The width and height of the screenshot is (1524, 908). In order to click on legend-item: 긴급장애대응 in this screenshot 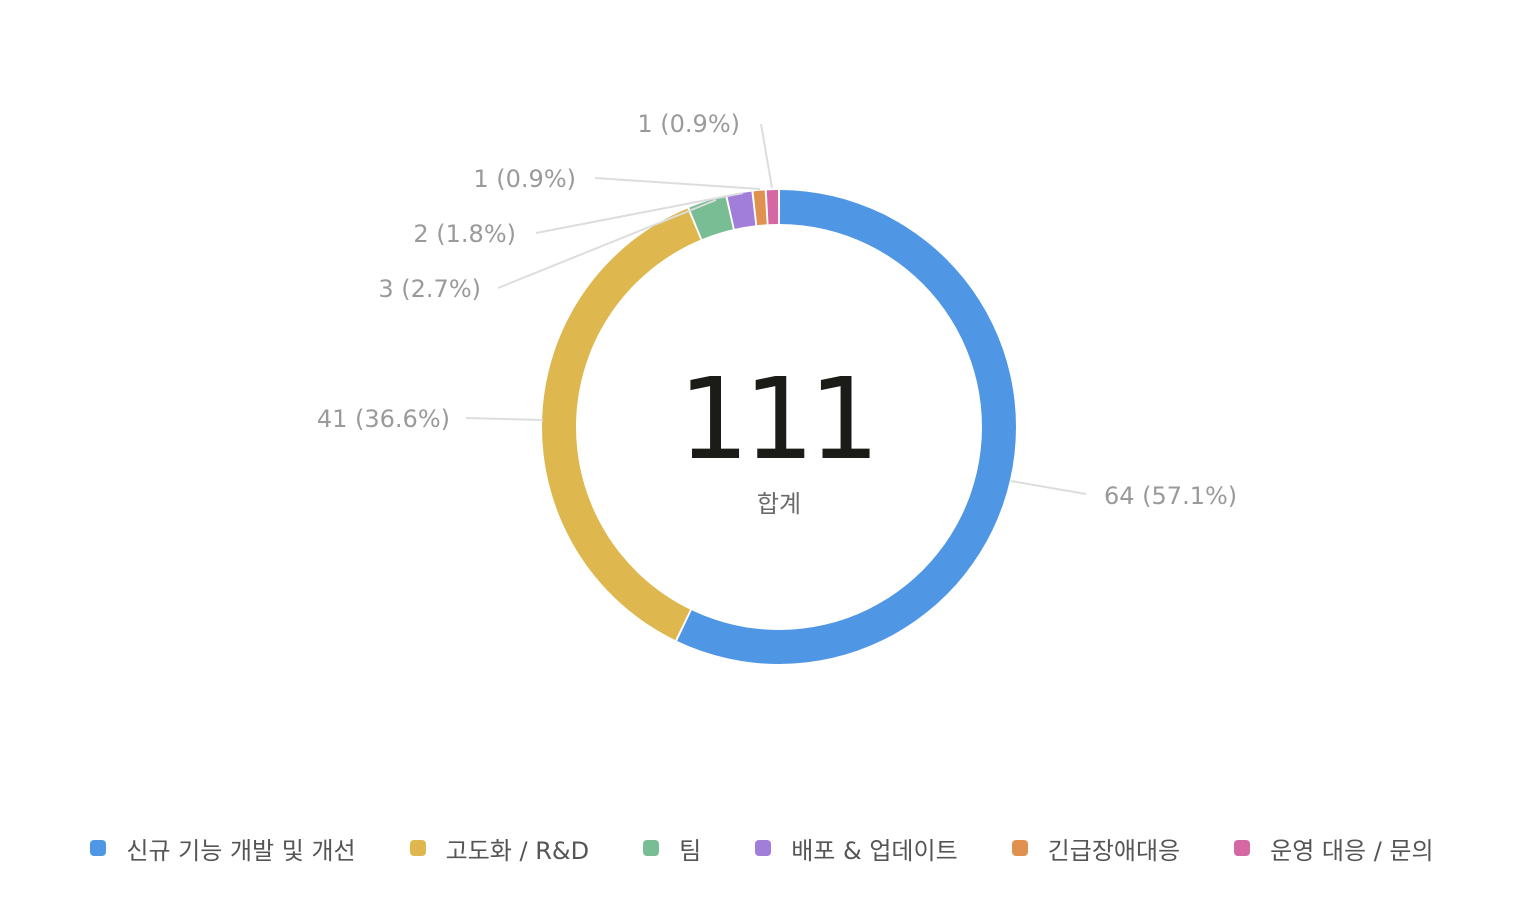, I will do `click(1096, 848)`.